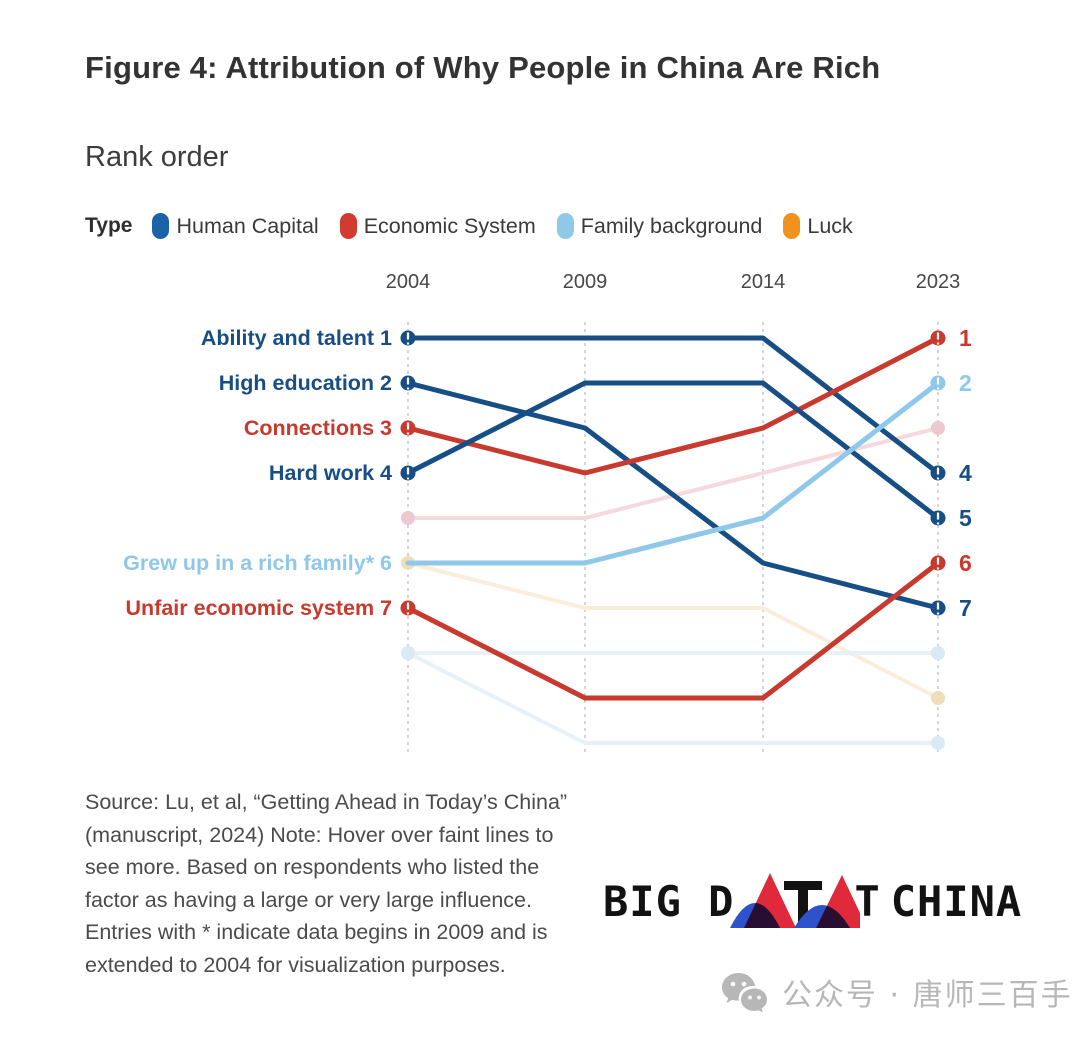 Image resolution: width=1080 pixels, height=1038 pixels. What do you see at coordinates (669, 901) in the screenshot?
I see `logo-text-left: BIG D` at bounding box center [669, 901].